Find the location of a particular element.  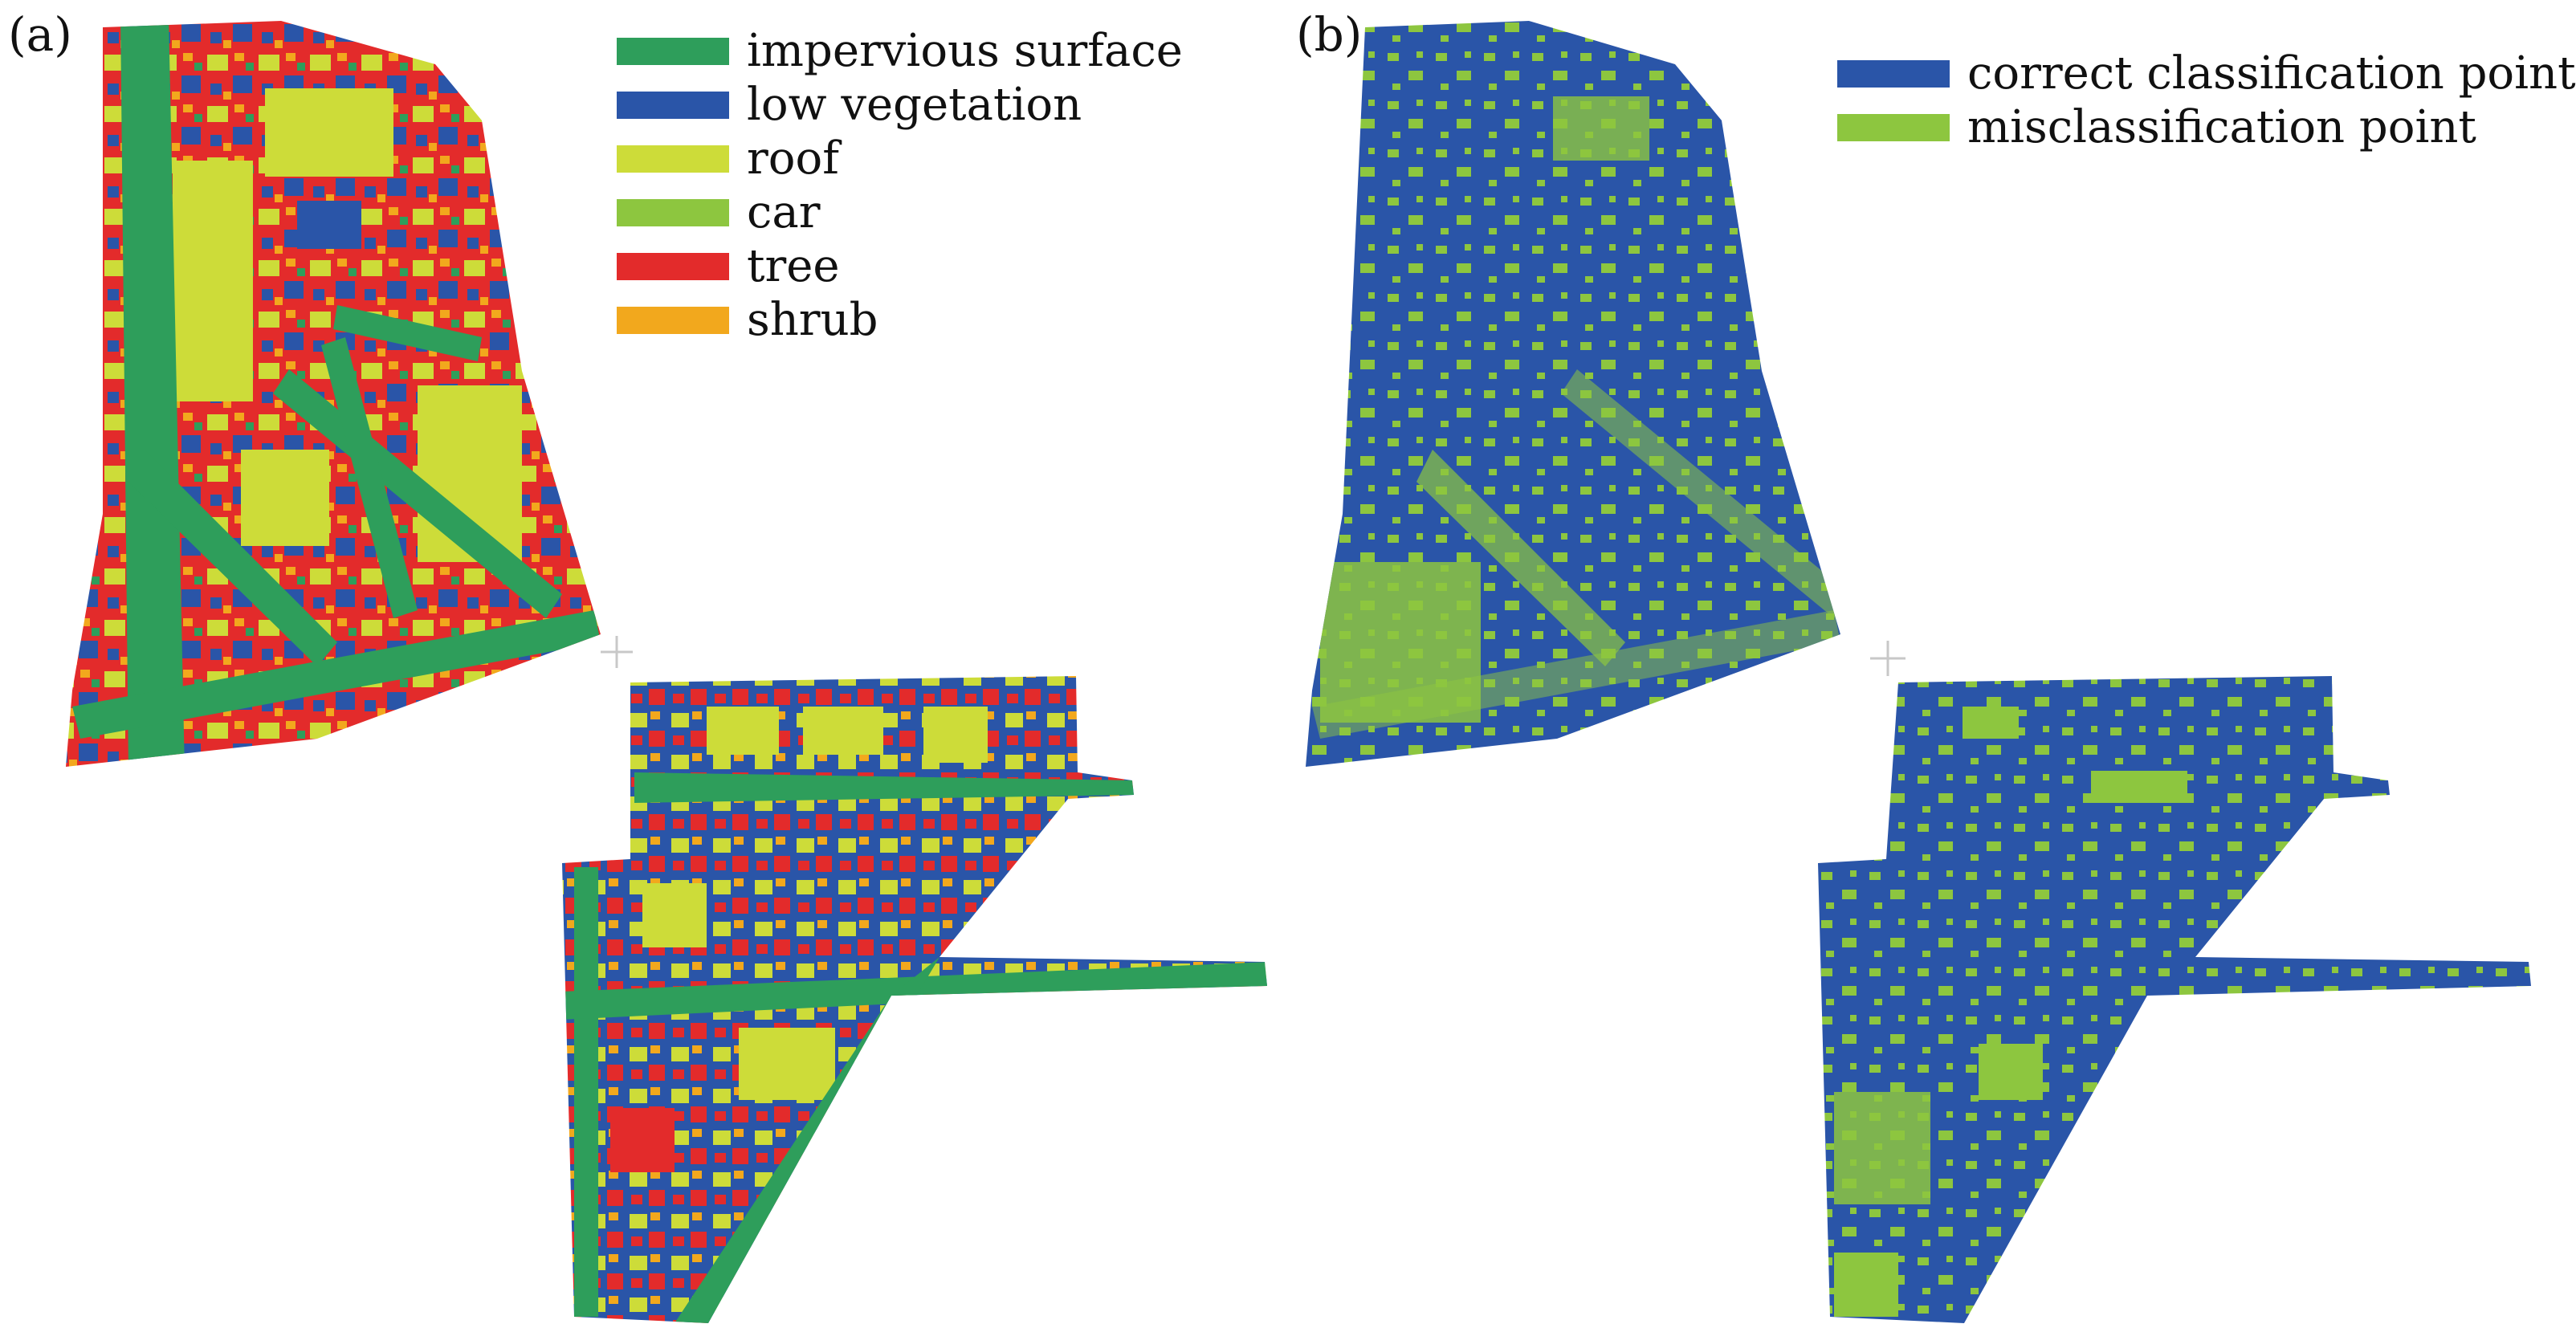

map-region-a-south is located at coordinates (914, 999).